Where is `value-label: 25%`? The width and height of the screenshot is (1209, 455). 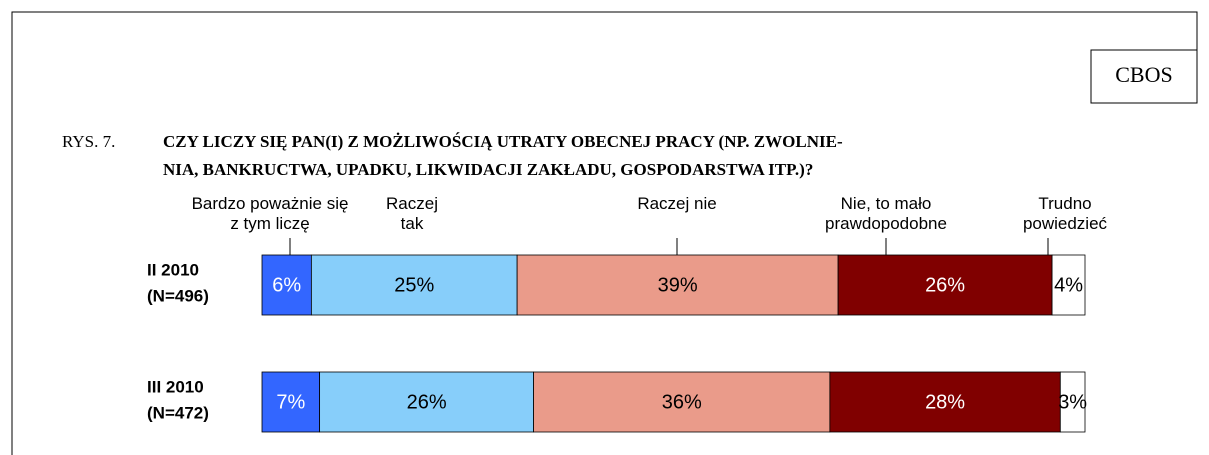
value-label: 25% is located at coordinates (414, 285).